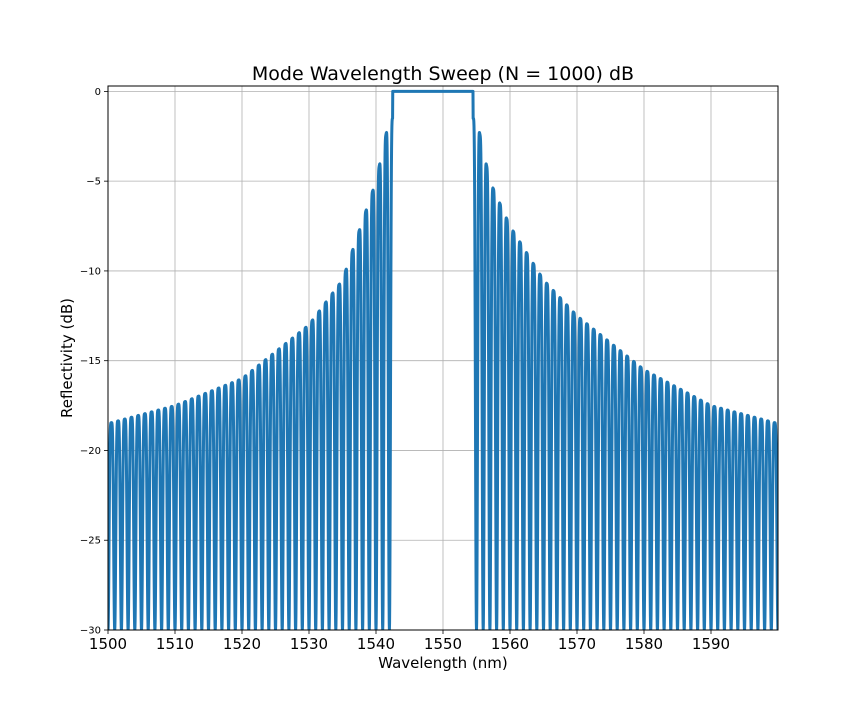  I want to click on y-axis: 0 −5 −10 −15 −20 −25 −30, so click(94, 362).